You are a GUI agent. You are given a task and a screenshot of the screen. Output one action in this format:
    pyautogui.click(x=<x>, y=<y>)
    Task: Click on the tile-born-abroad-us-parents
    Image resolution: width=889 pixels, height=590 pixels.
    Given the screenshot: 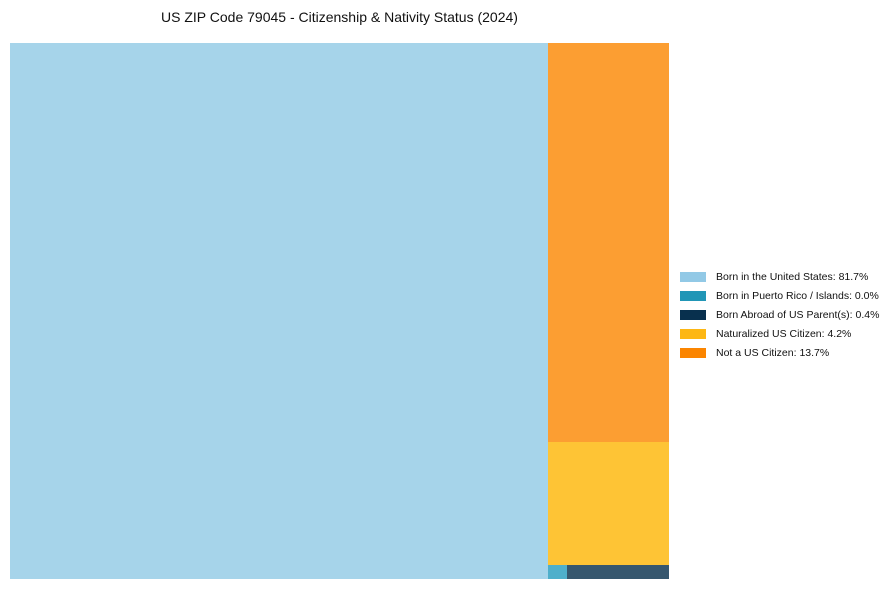 What is the action you would take?
    pyautogui.click(x=618, y=572)
    